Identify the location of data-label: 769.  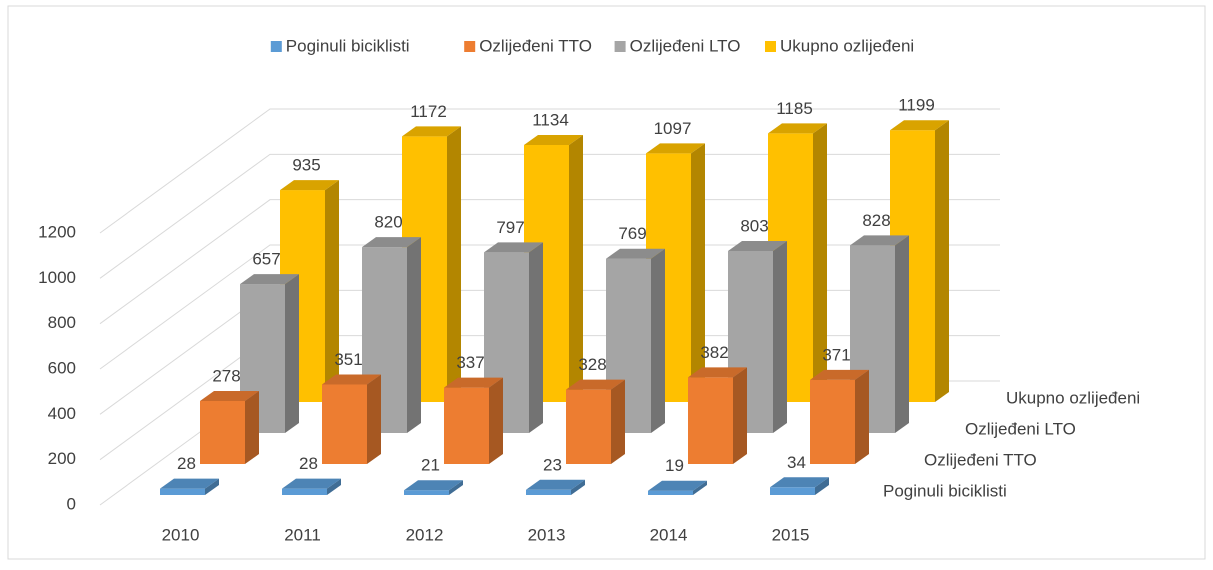
(632, 233).